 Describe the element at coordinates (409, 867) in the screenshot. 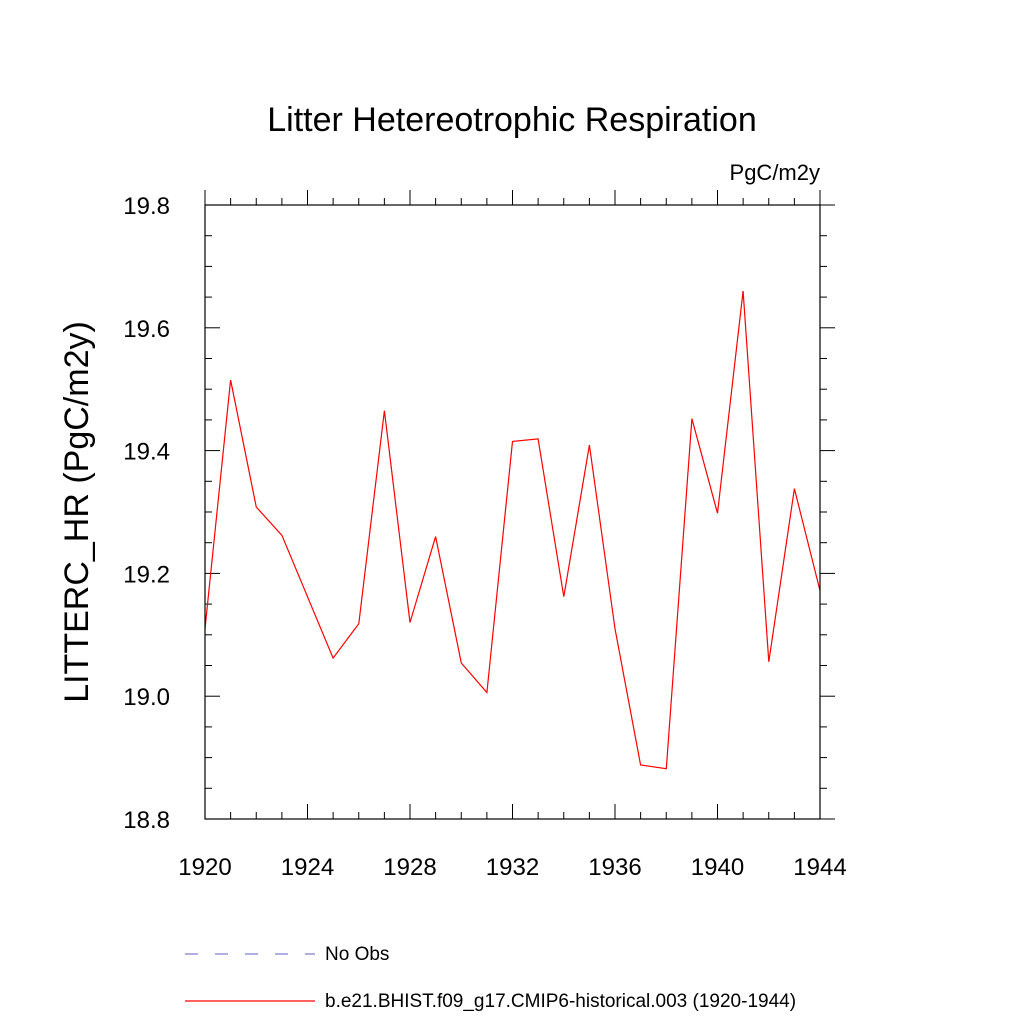

I see `x-tick-label: 1928` at that location.